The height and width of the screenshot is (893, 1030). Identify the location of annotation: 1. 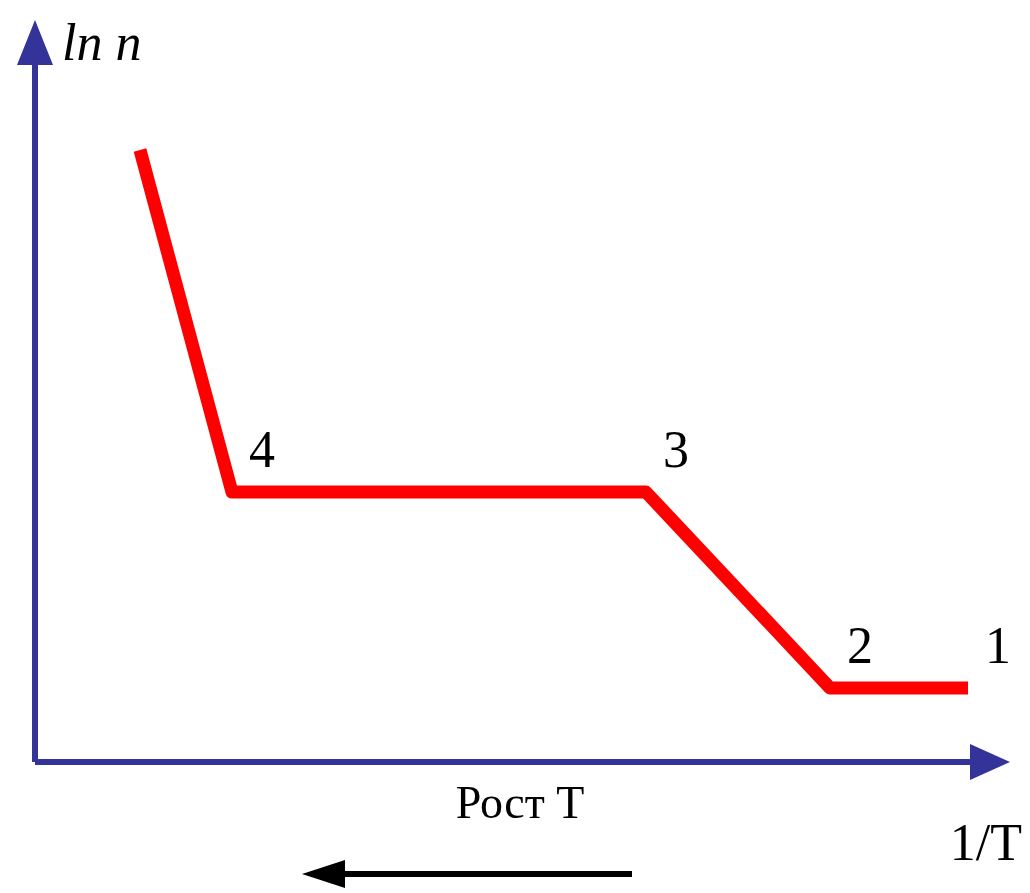
(998, 645).